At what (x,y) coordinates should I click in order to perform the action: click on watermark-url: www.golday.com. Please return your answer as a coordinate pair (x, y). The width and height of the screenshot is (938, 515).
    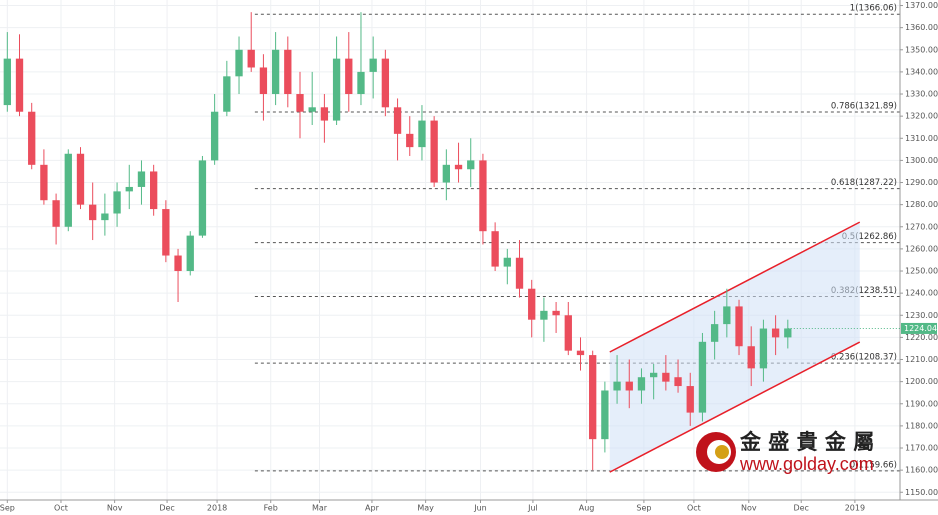
    Looking at the image, I should click on (806, 464).